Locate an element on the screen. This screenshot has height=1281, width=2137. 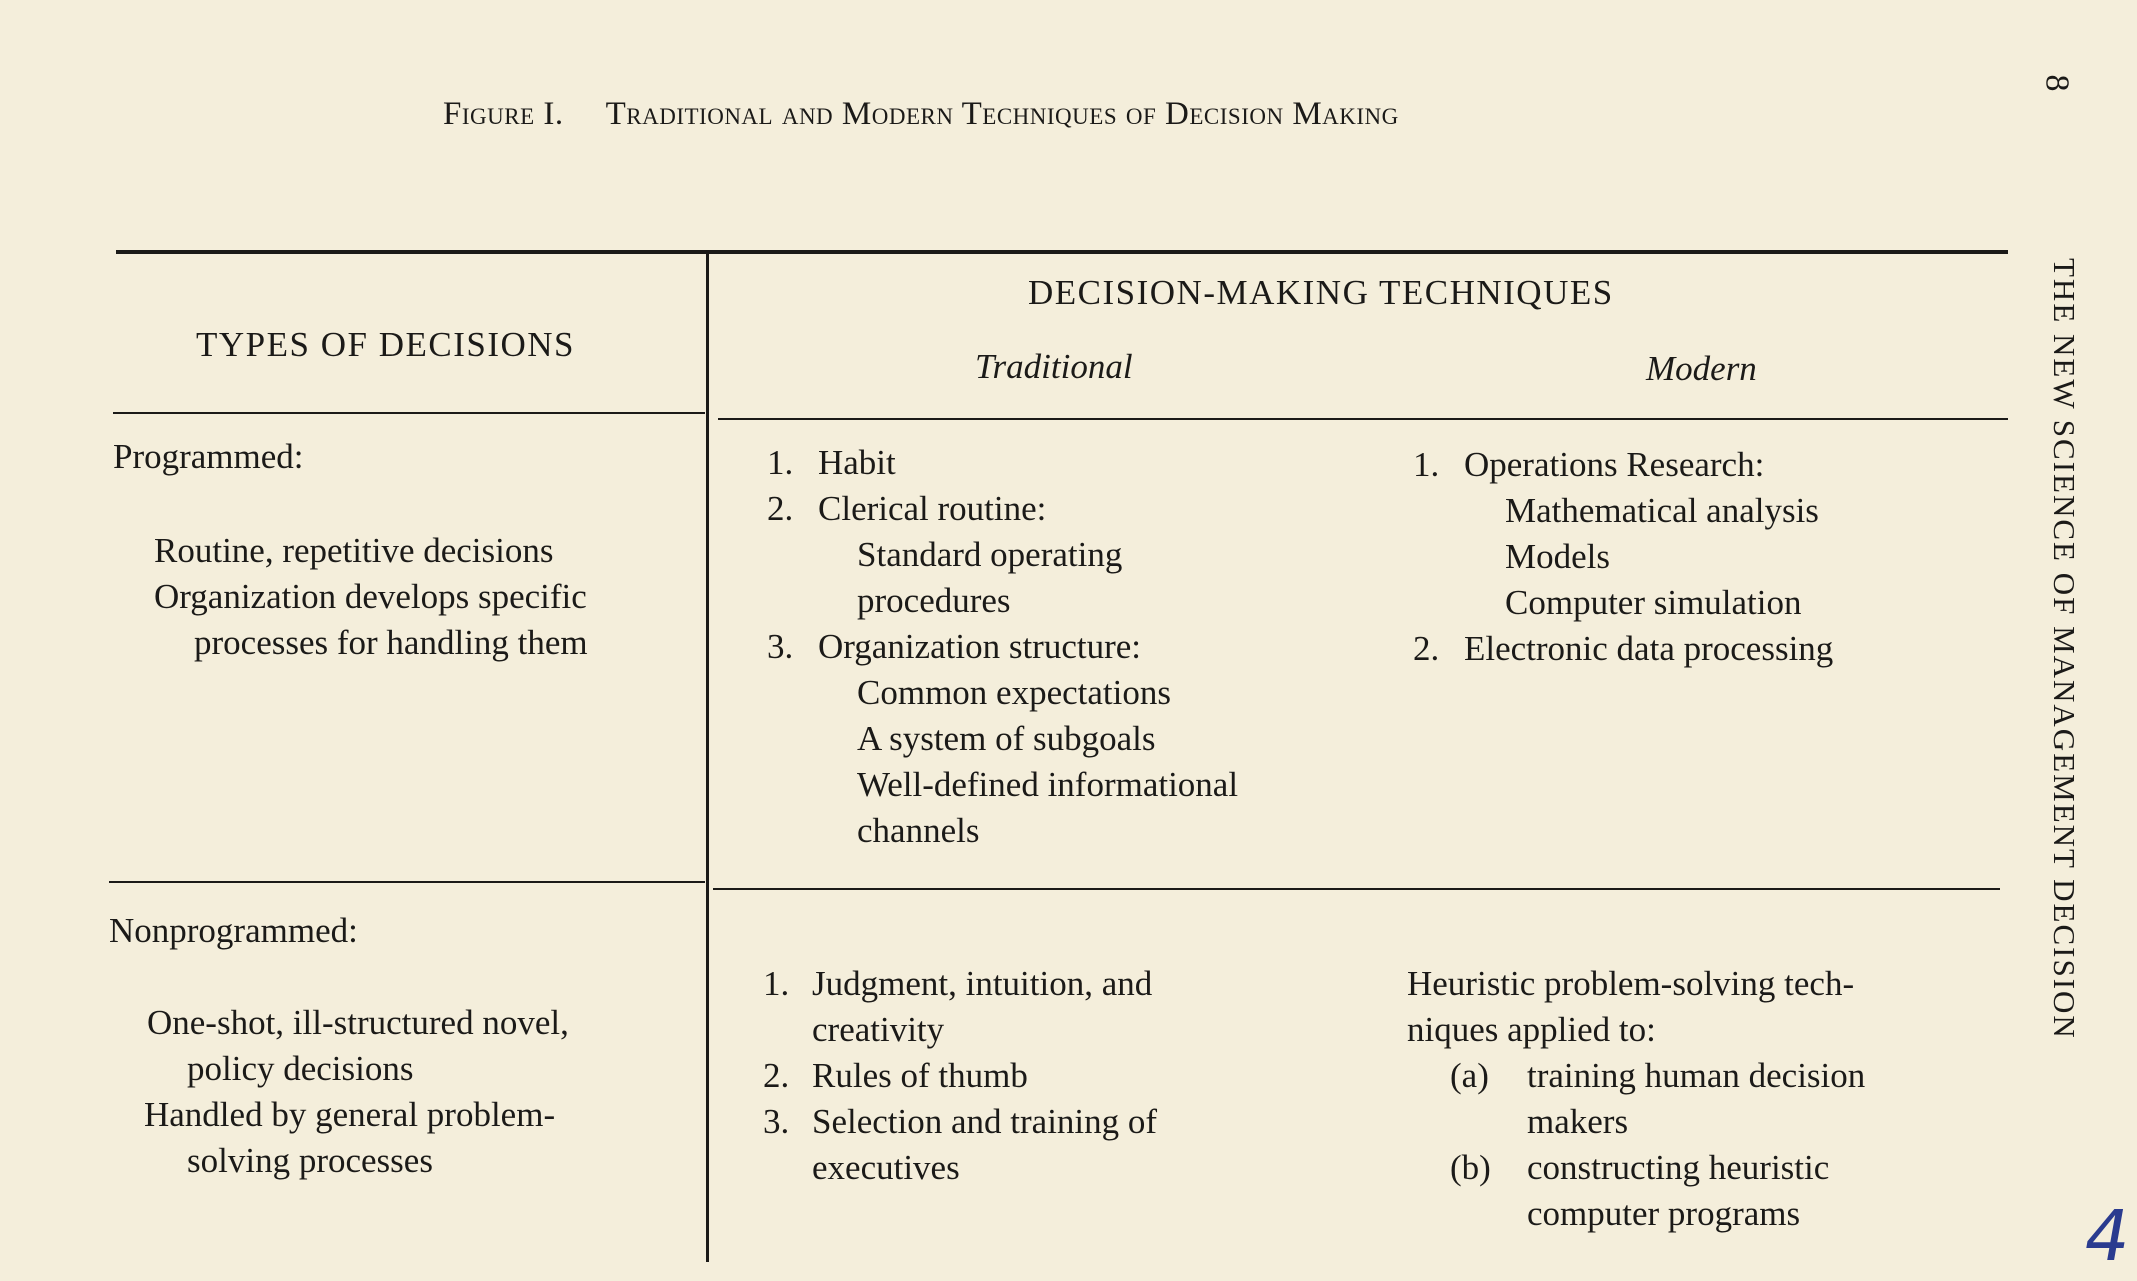
row-description-line: policy decisions is located at coordinates (300, 1068).